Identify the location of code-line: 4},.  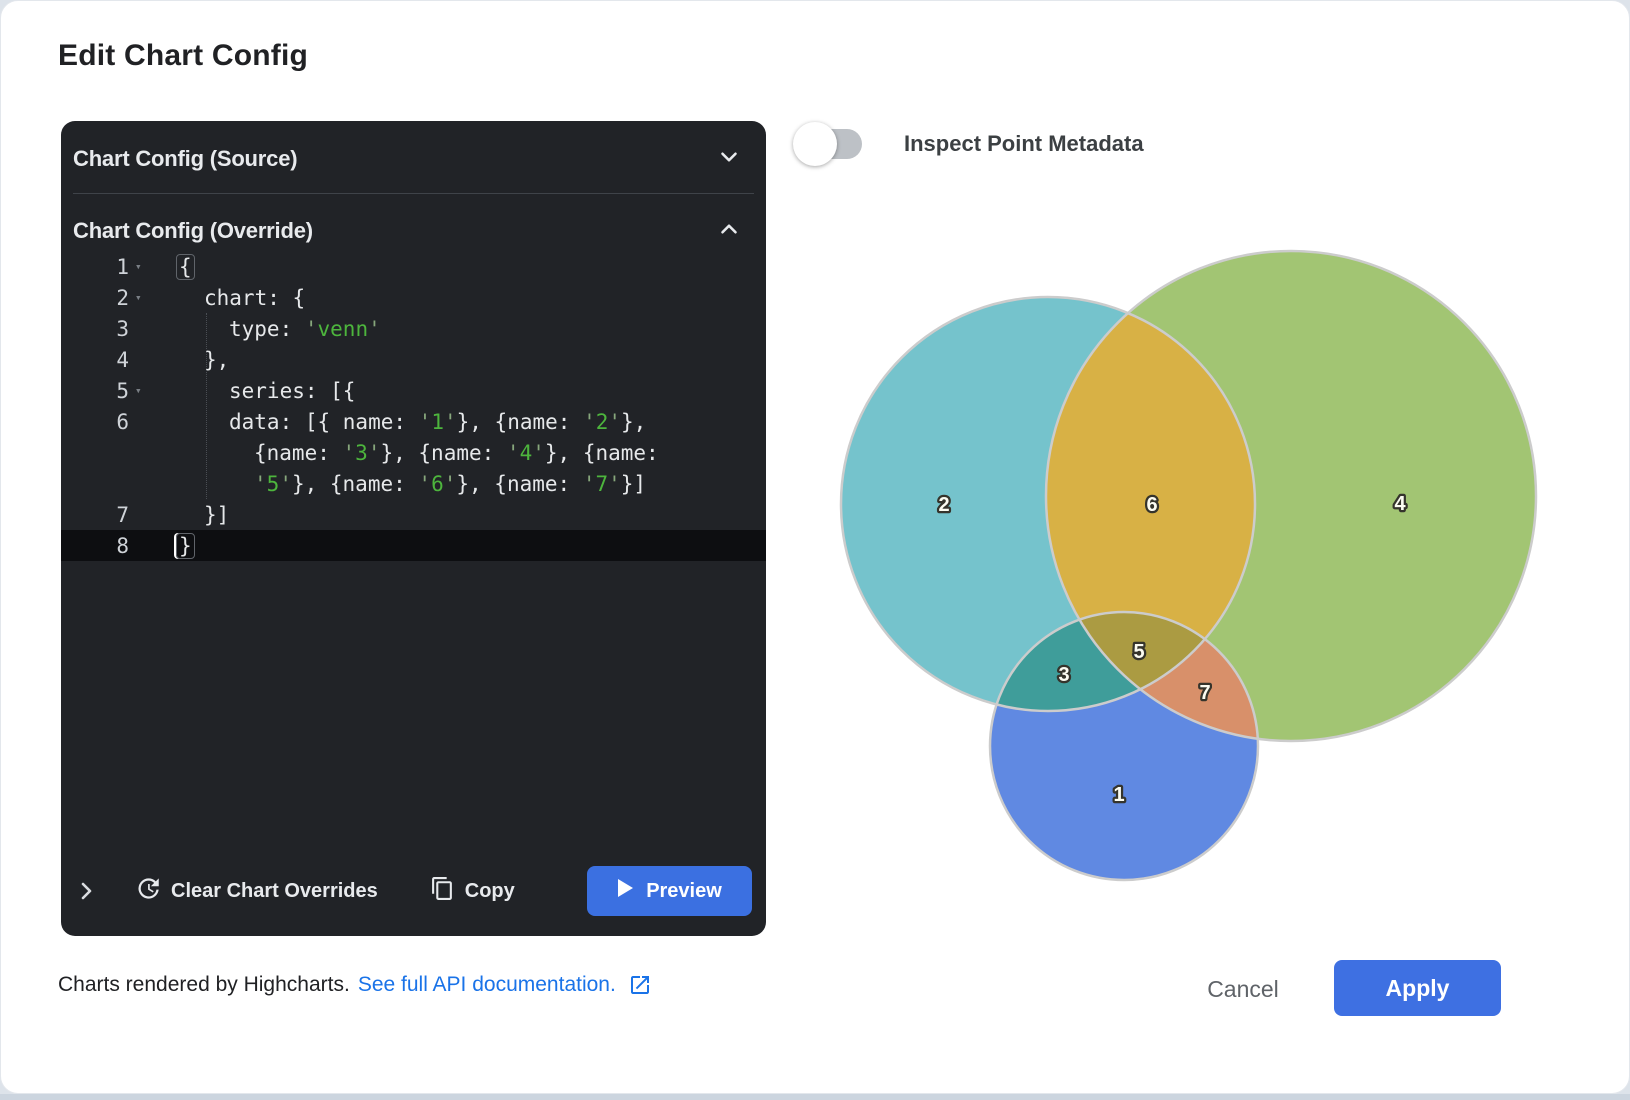
(413, 359).